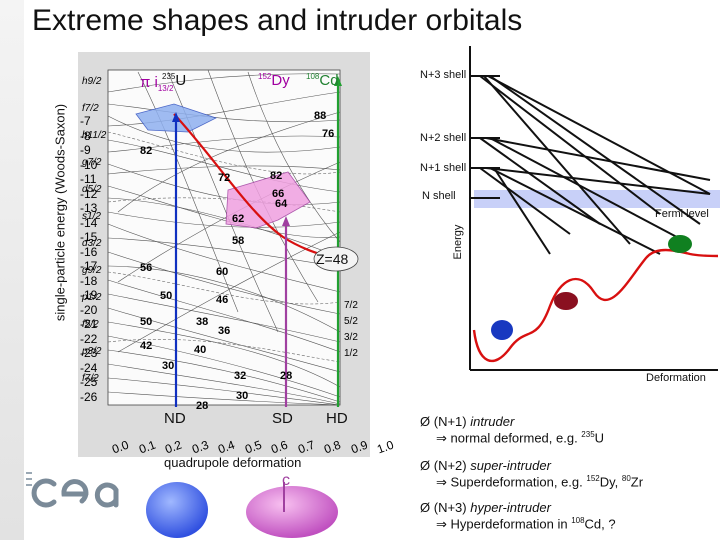  What do you see at coordinates (277, 20) in the screenshot?
I see `slide-title: Extreme shapes and intruder orbitals` at bounding box center [277, 20].